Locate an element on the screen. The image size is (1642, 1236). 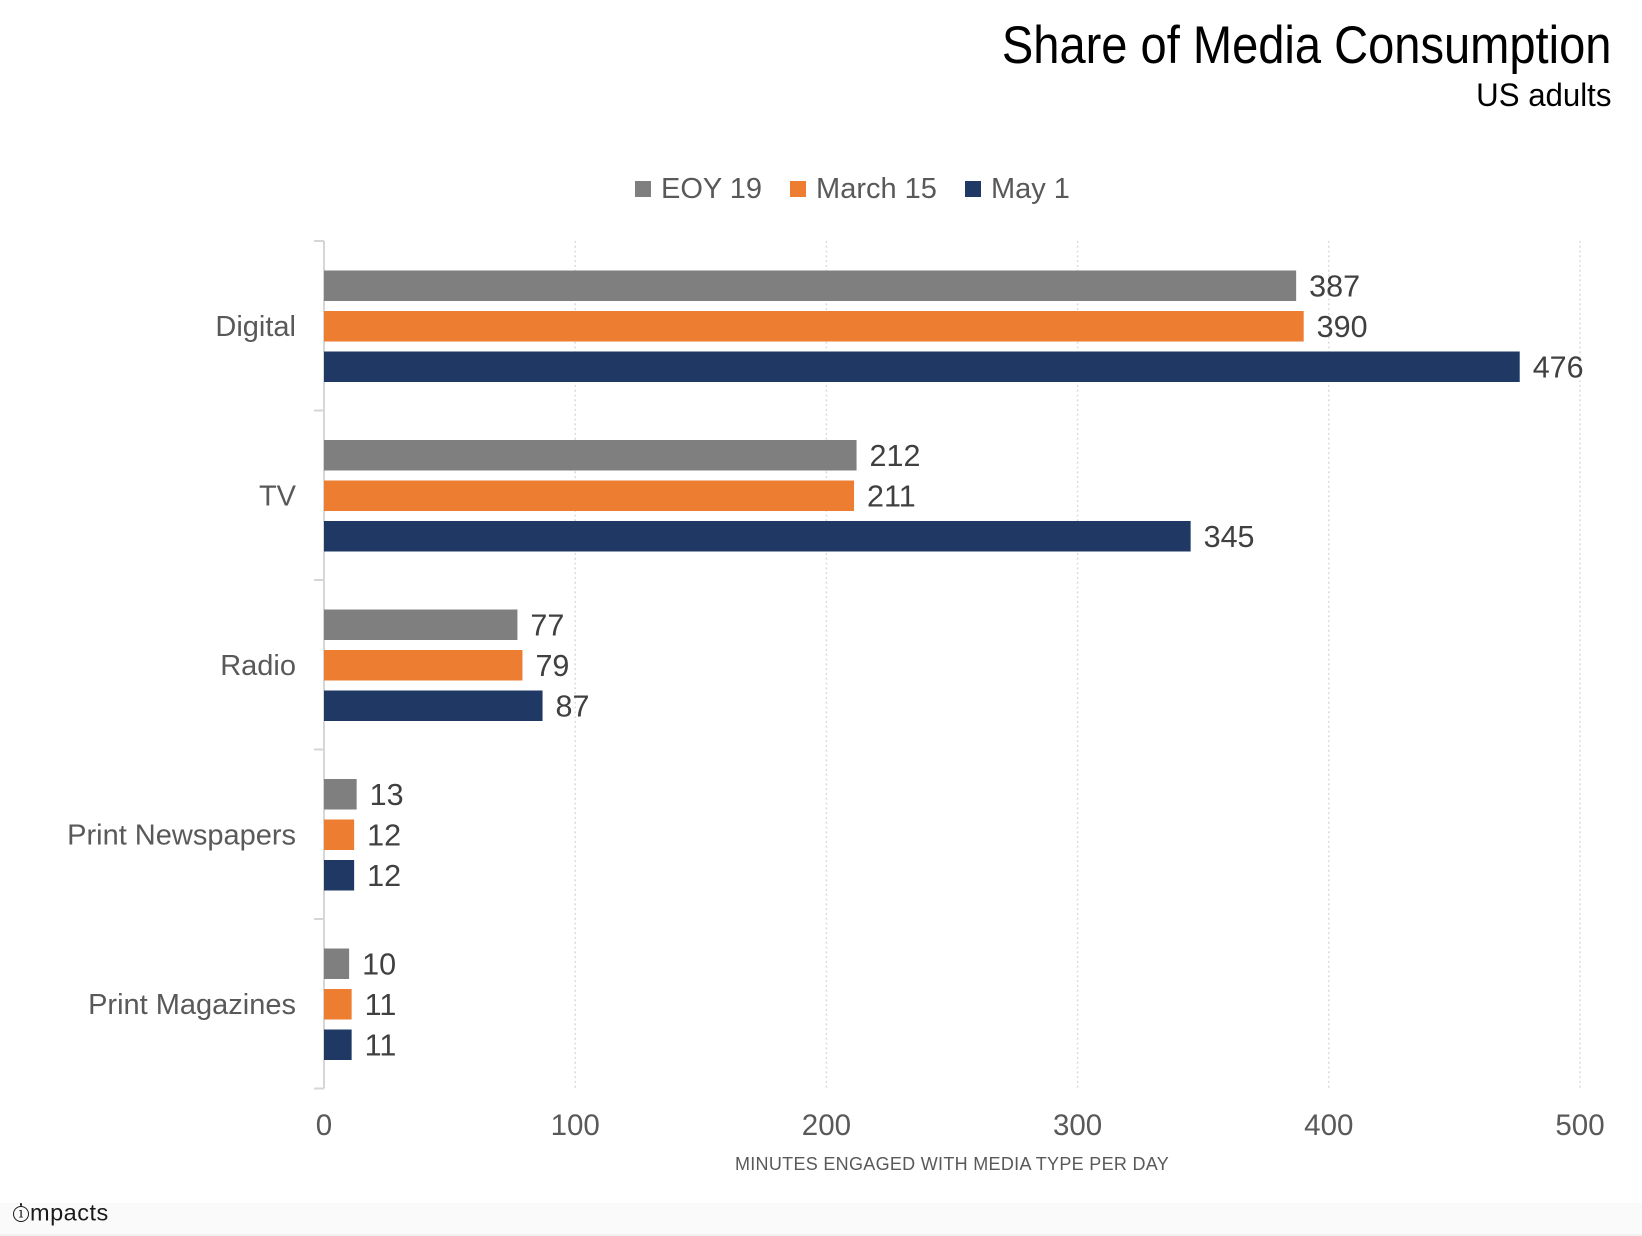
value-label: 212 is located at coordinates (895, 456).